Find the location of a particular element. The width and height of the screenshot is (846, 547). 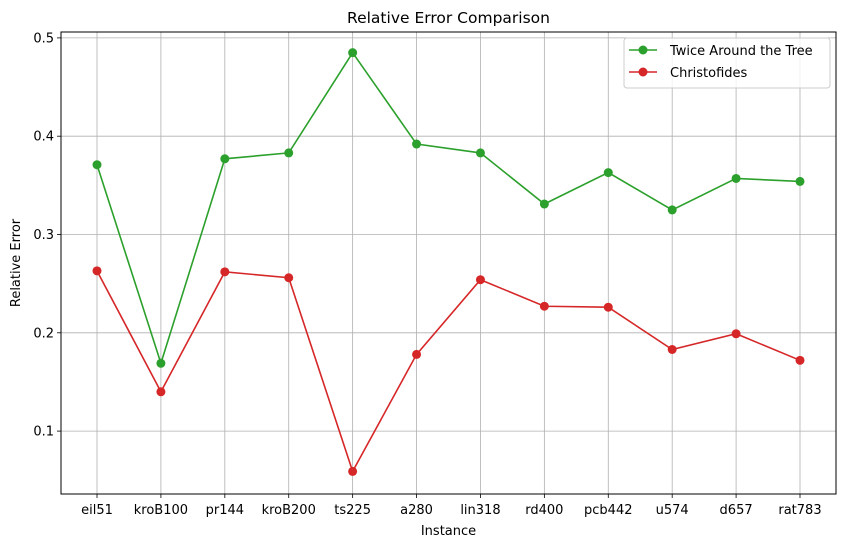

x-tick-label: lin318 is located at coordinates (480, 510).